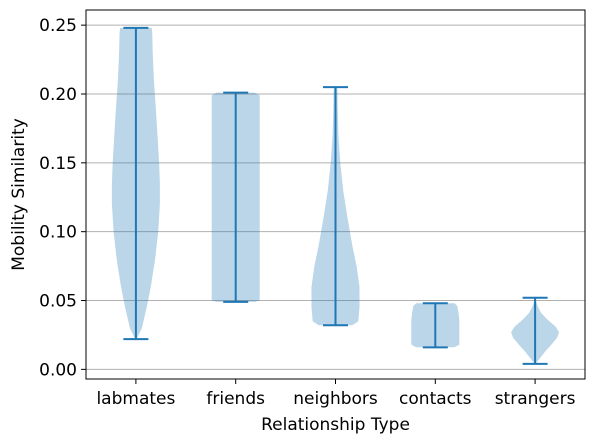 The image size is (593, 442). I want to click on y-axis-label: Mobility Similarity, so click(19, 194).